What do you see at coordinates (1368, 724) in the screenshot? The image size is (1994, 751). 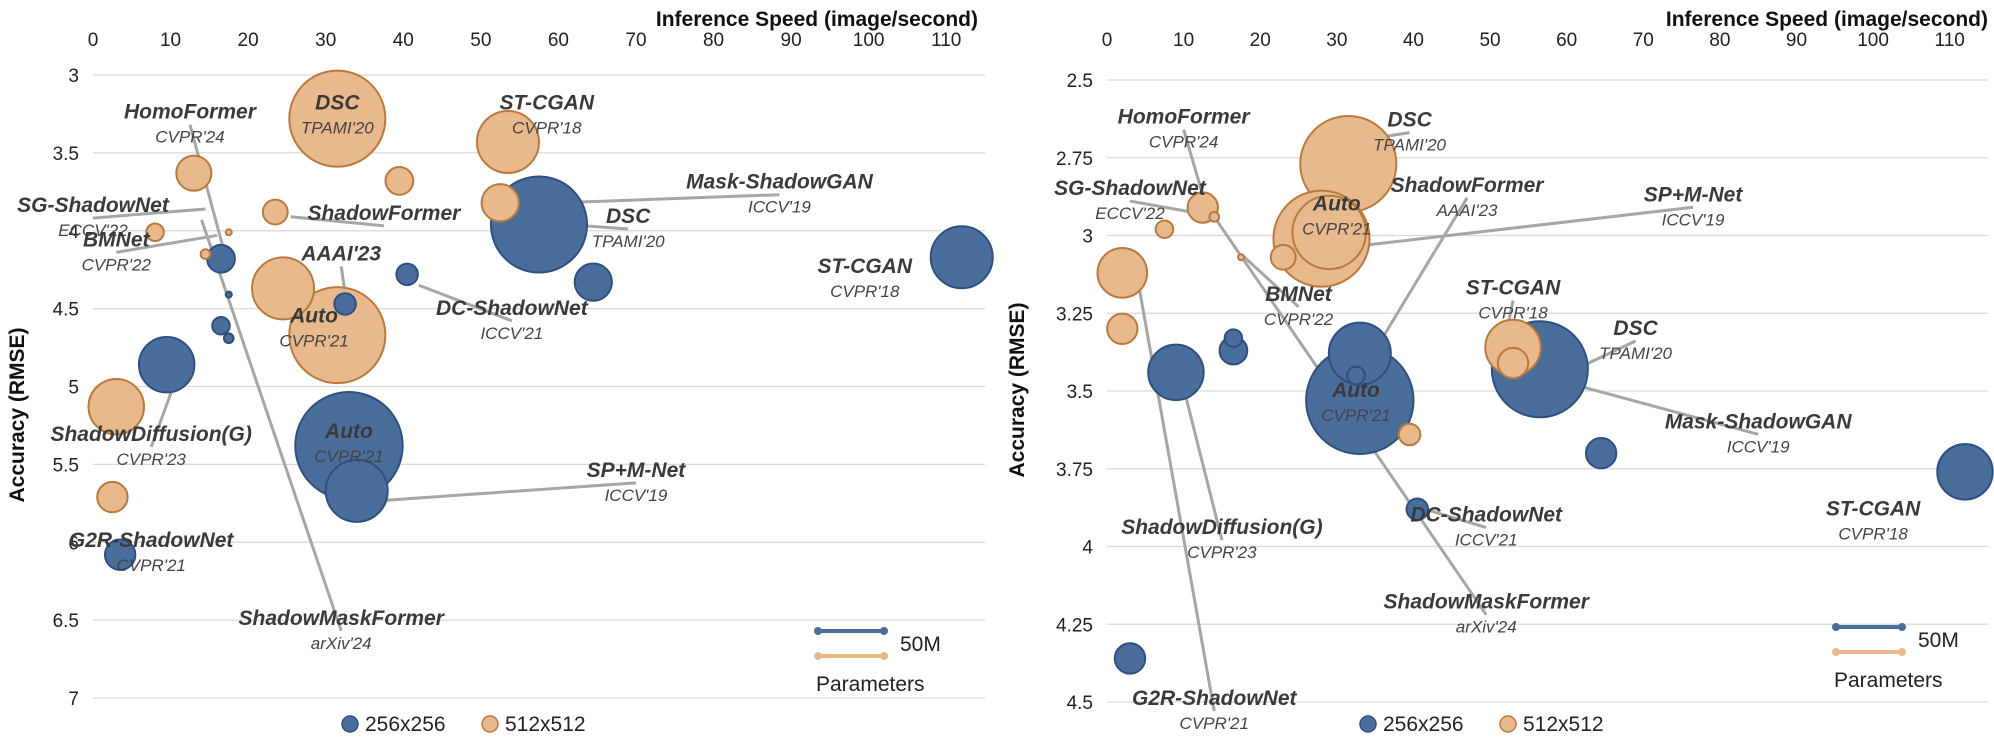 I see `legend-marker-256x256` at bounding box center [1368, 724].